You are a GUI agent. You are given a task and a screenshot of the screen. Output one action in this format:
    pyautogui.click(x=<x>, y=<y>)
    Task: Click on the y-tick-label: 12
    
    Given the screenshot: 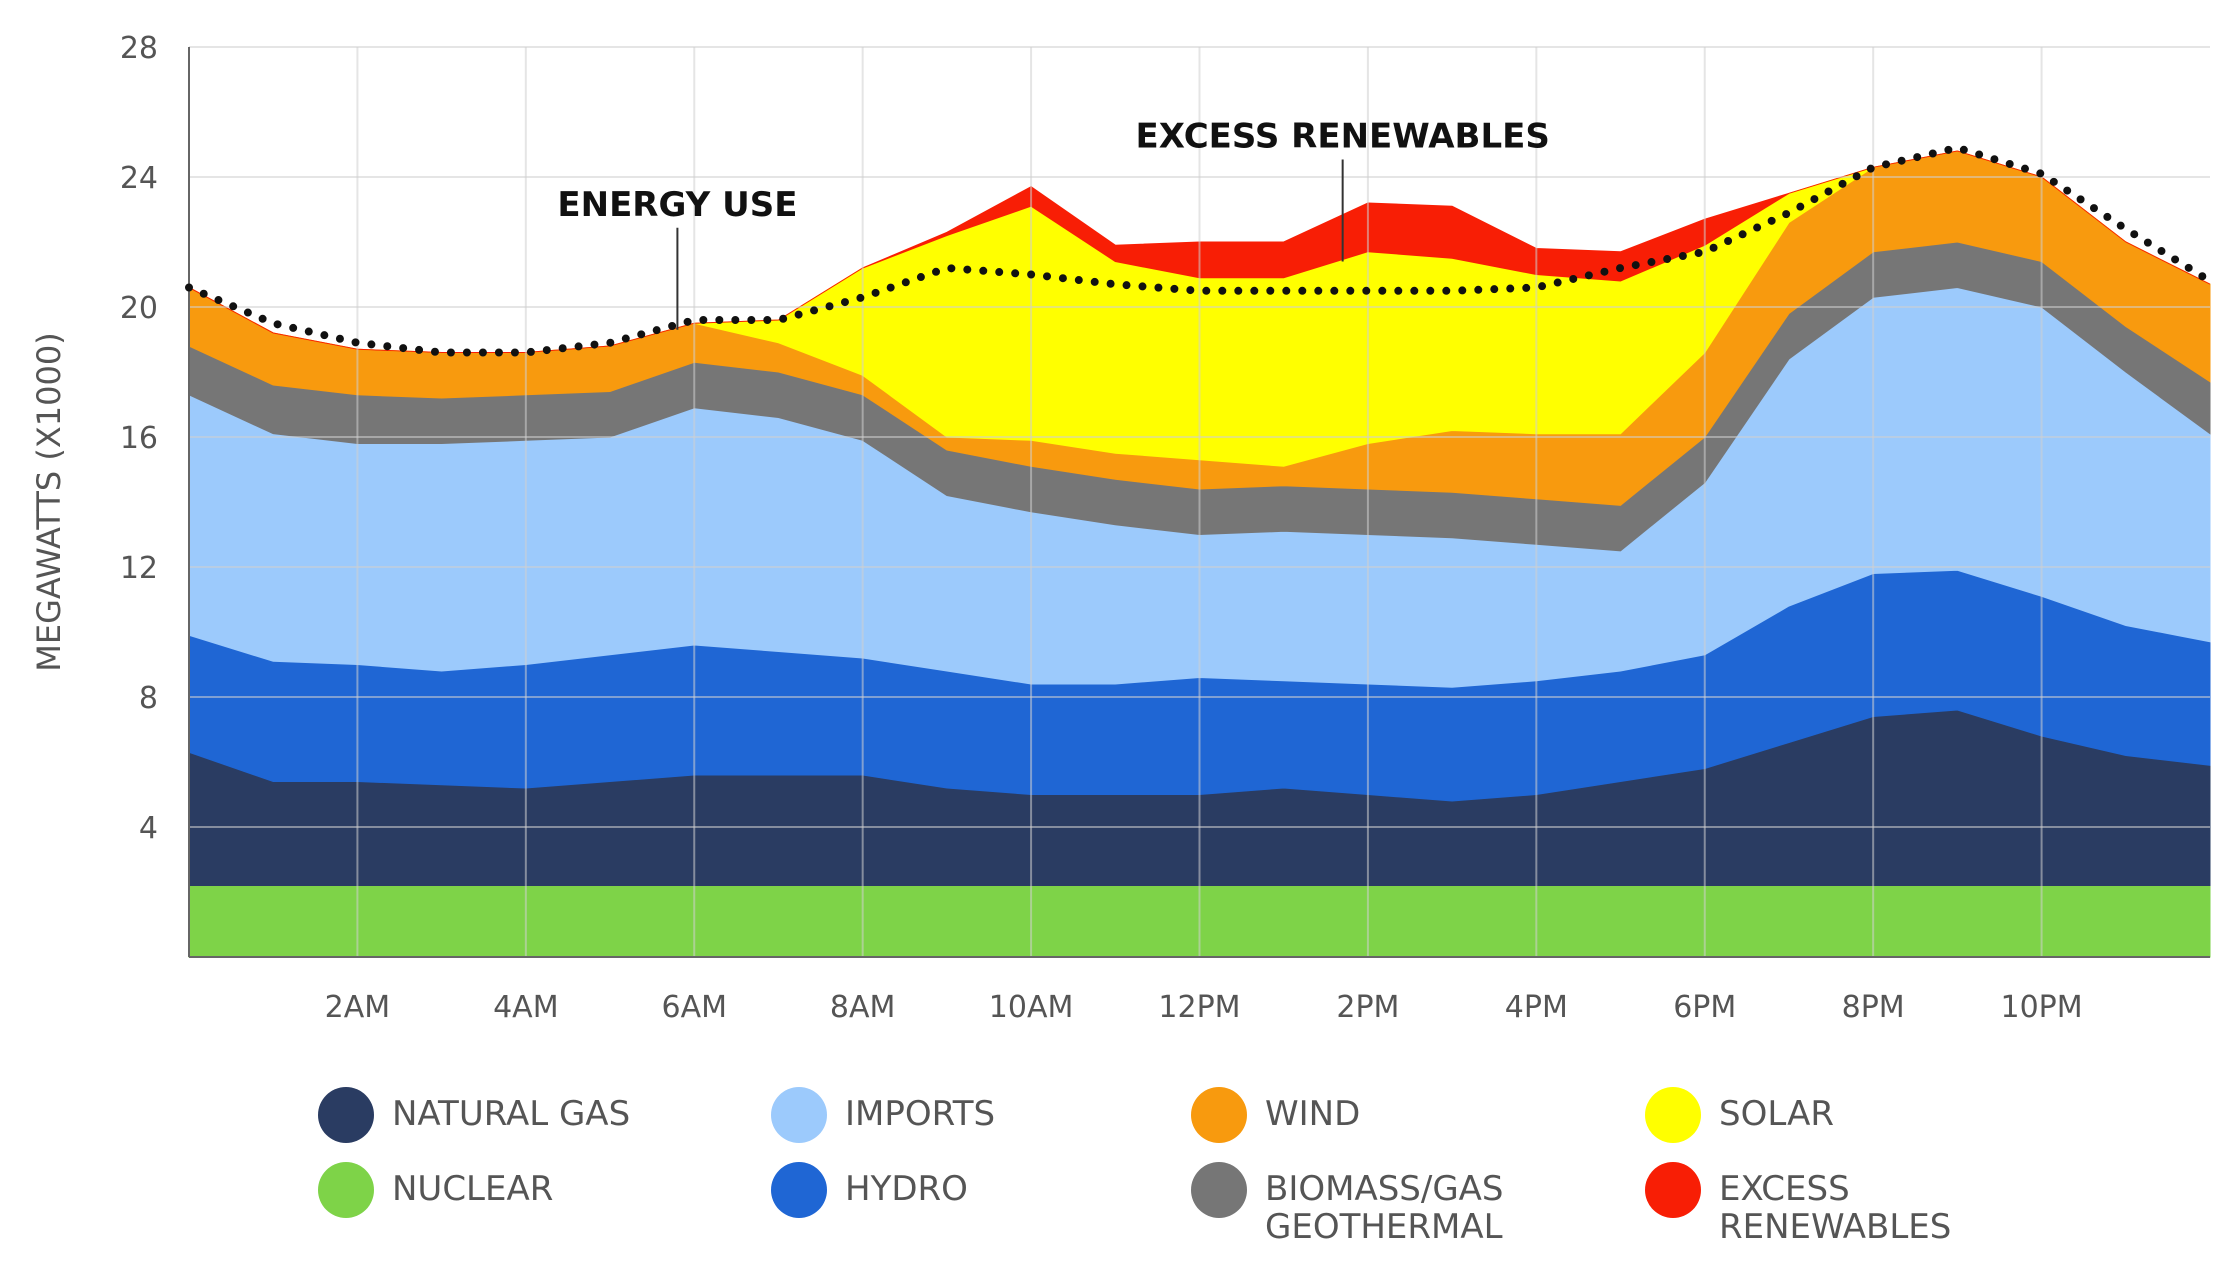 What is the action you would take?
    pyautogui.click(x=139, y=568)
    